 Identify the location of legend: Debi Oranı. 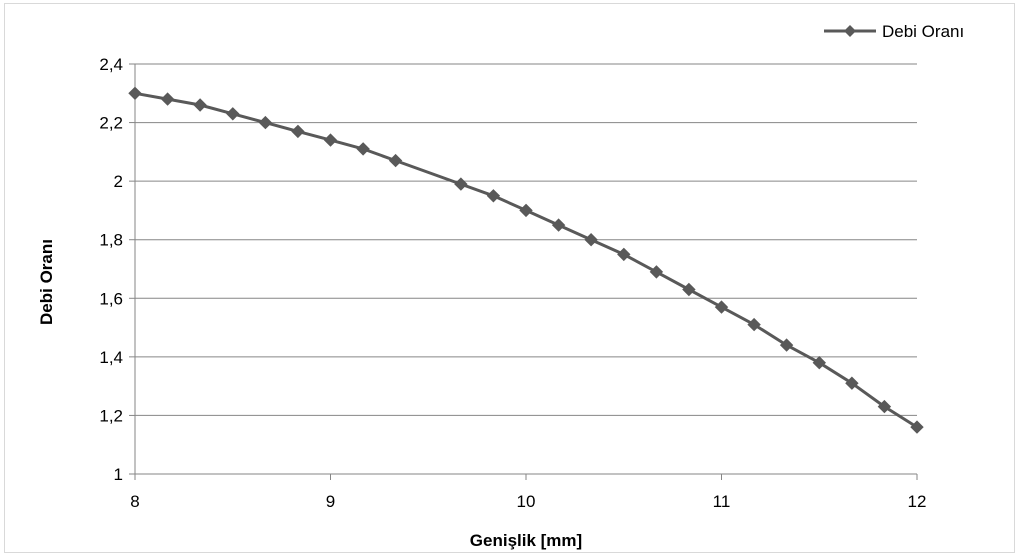
(894, 31).